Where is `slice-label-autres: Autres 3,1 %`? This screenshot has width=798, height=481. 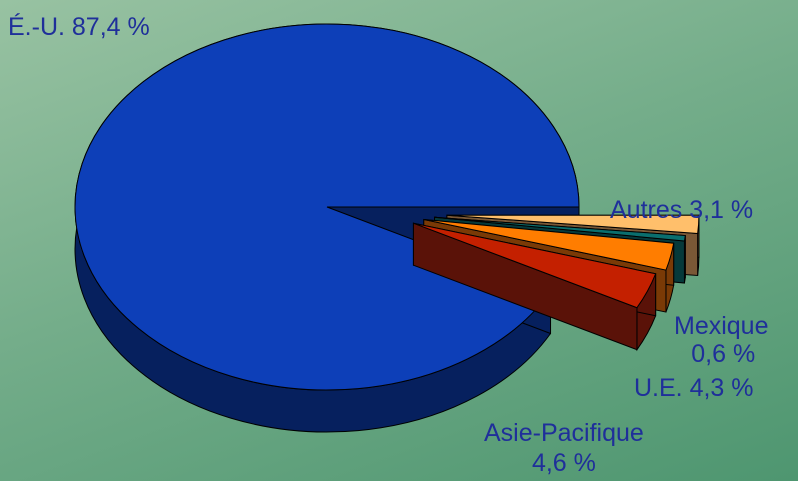
slice-label-autres: Autres 3,1 % is located at coordinates (682, 210).